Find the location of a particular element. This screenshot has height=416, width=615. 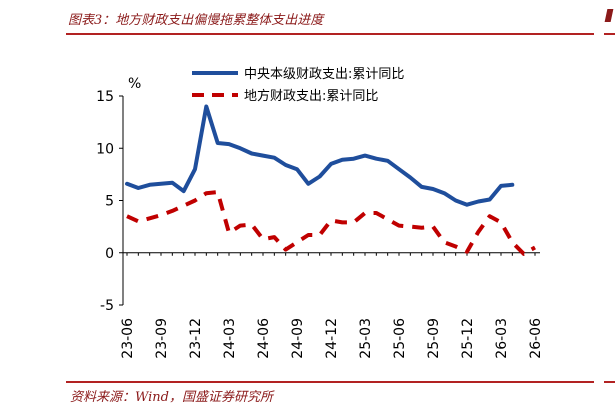

legend-label: 地方财政支出:累计同比 is located at coordinates (311, 96).